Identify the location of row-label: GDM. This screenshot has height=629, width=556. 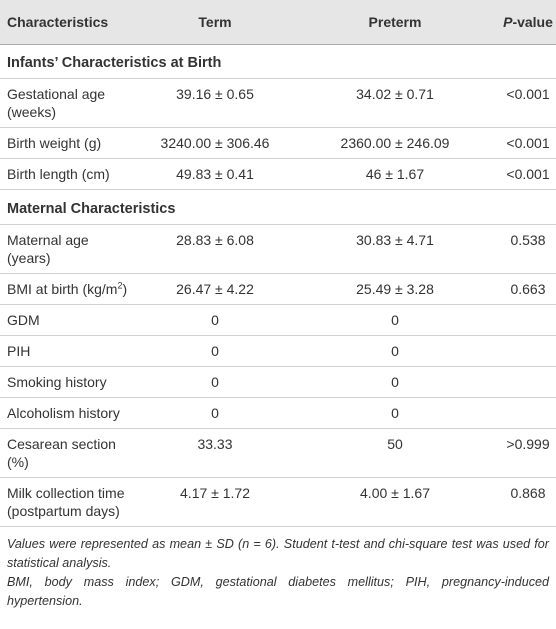
(70, 320).